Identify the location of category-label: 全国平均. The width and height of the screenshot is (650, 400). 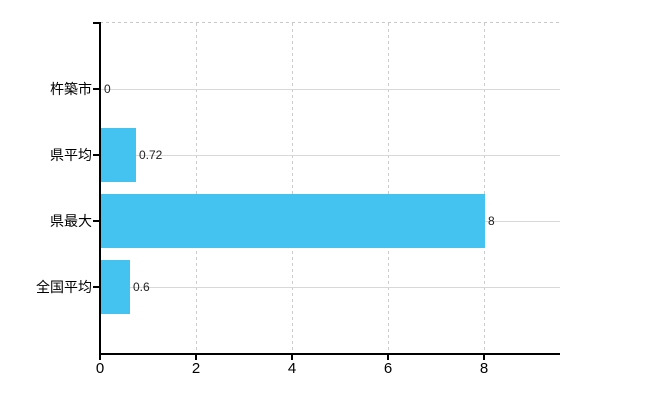
(64, 287).